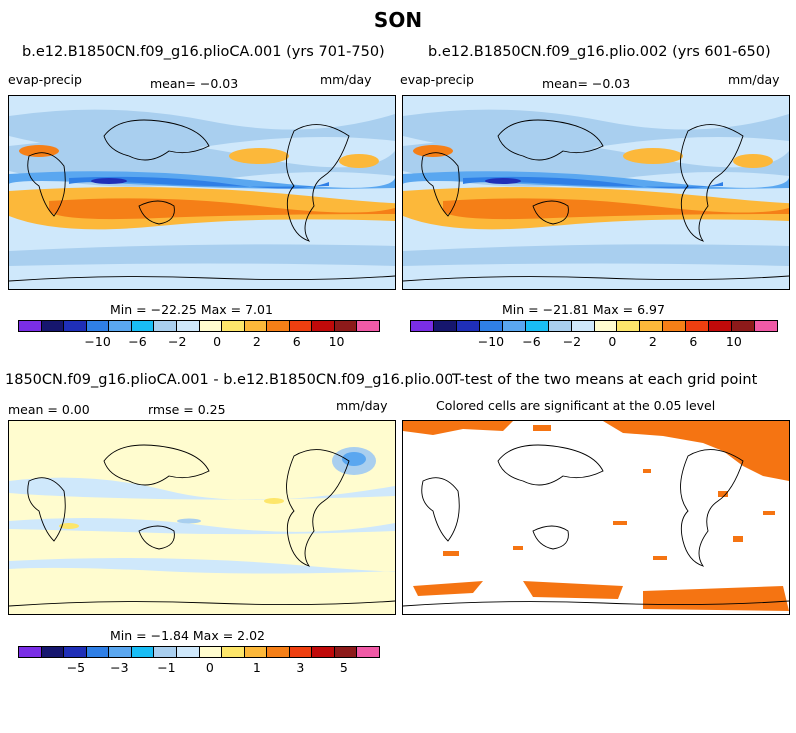  Describe the element at coordinates (187, 635) in the screenshot. I see `panel3-minmax: Min = −1.84 Max = 2.02` at that location.